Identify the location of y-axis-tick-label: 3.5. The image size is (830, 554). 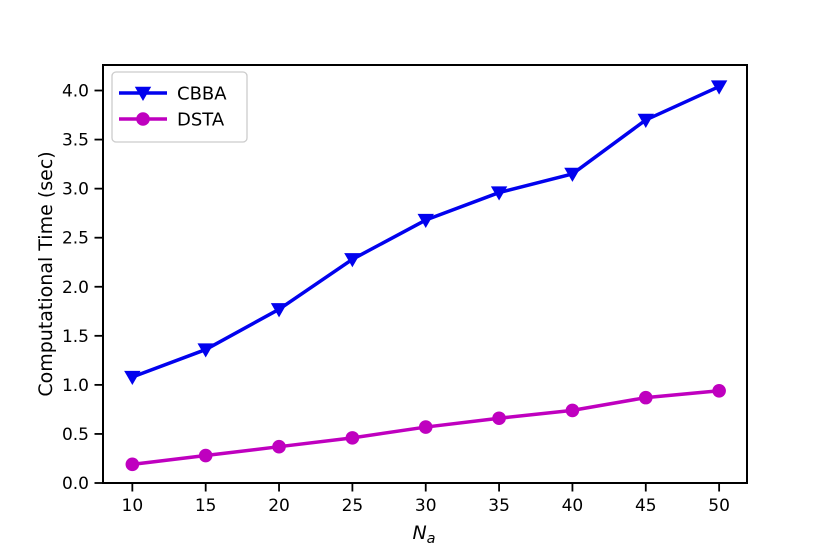
(75, 141).